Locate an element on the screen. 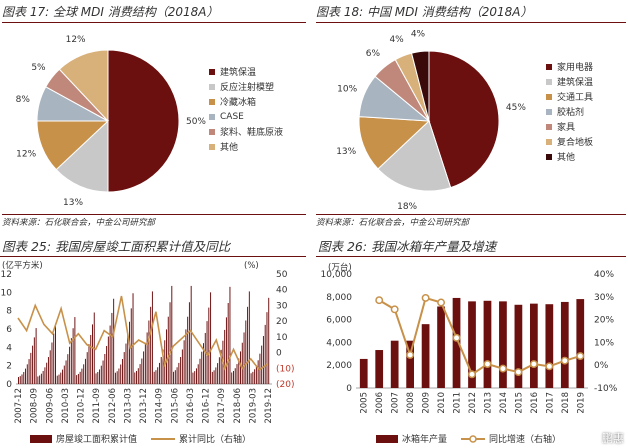 This screenshot has width=628, height=448. legend-item: 交通工具 is located at coordinates (569, 96).